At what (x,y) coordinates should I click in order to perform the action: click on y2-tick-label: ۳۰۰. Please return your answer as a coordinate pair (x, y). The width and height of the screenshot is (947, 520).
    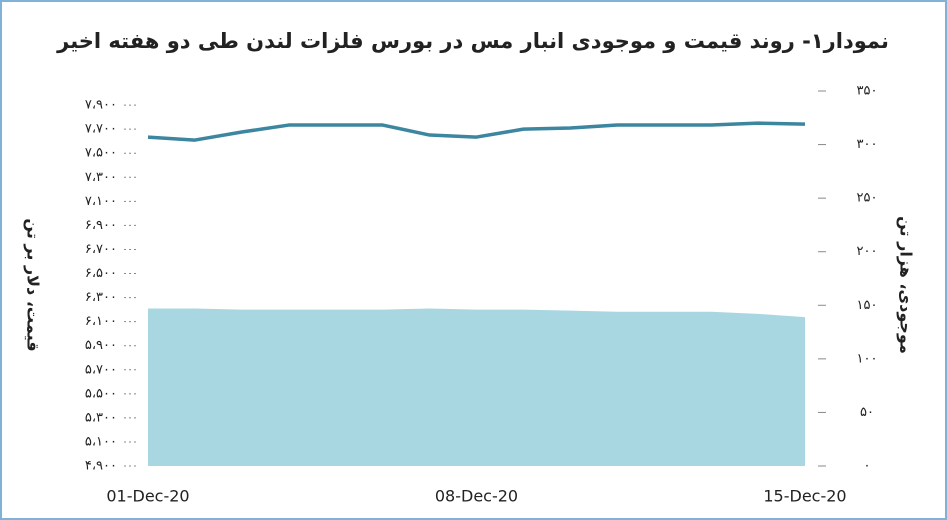
    Looking at the image, I should click on (867, 144).